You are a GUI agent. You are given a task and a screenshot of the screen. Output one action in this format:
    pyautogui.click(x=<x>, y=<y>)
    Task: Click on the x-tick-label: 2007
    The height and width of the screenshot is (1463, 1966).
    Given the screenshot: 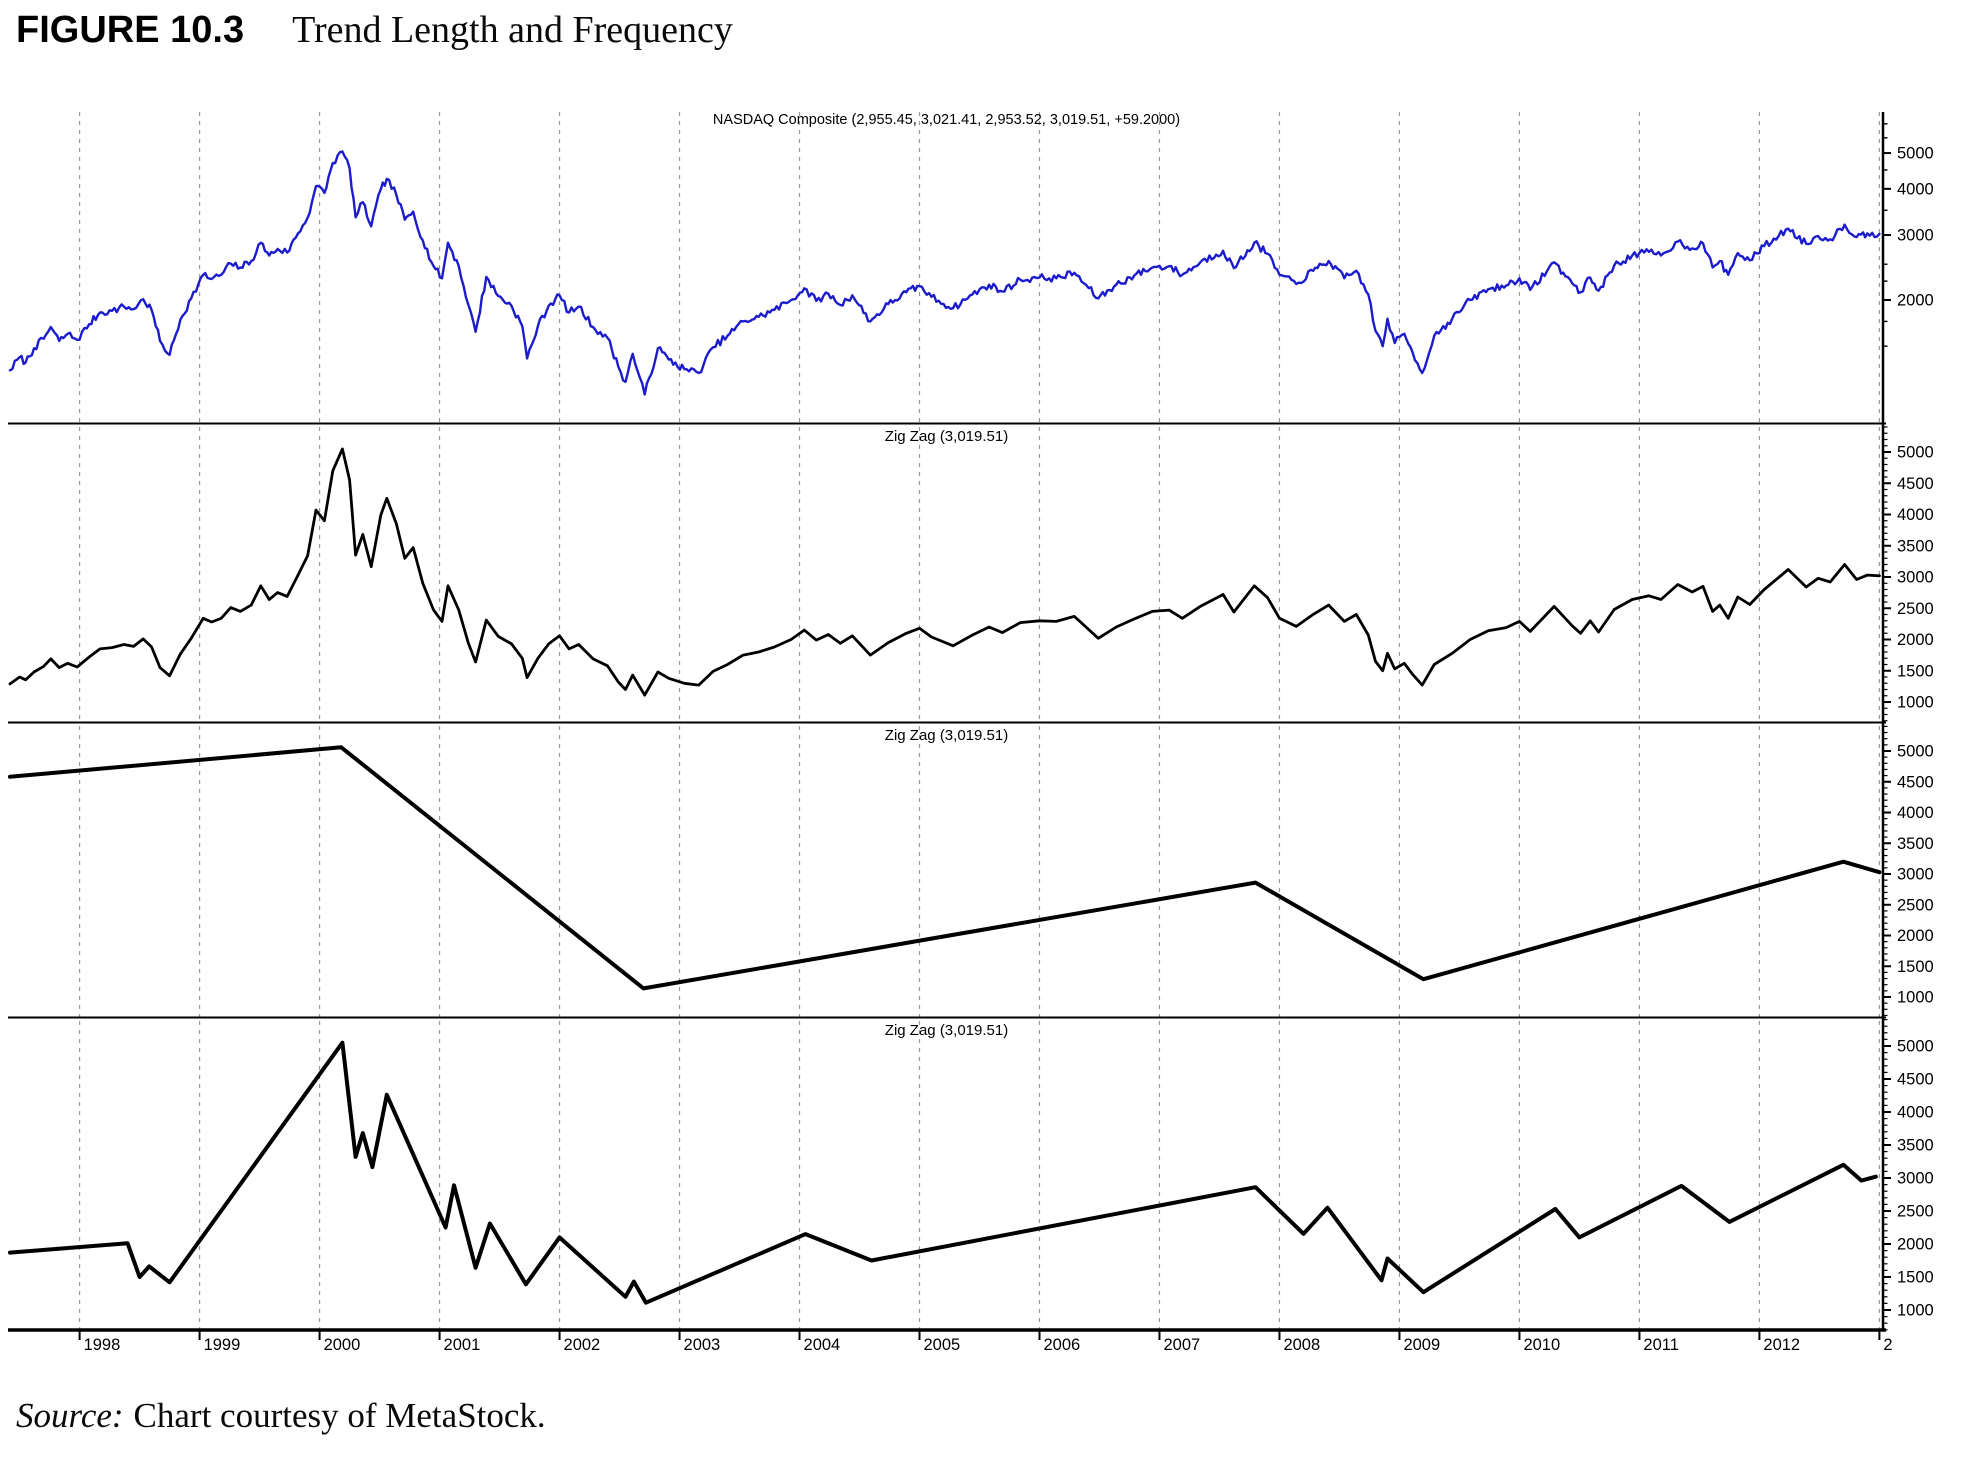 What is the action you would take?
    pyautogui.click(x=1181, y=1345)
    